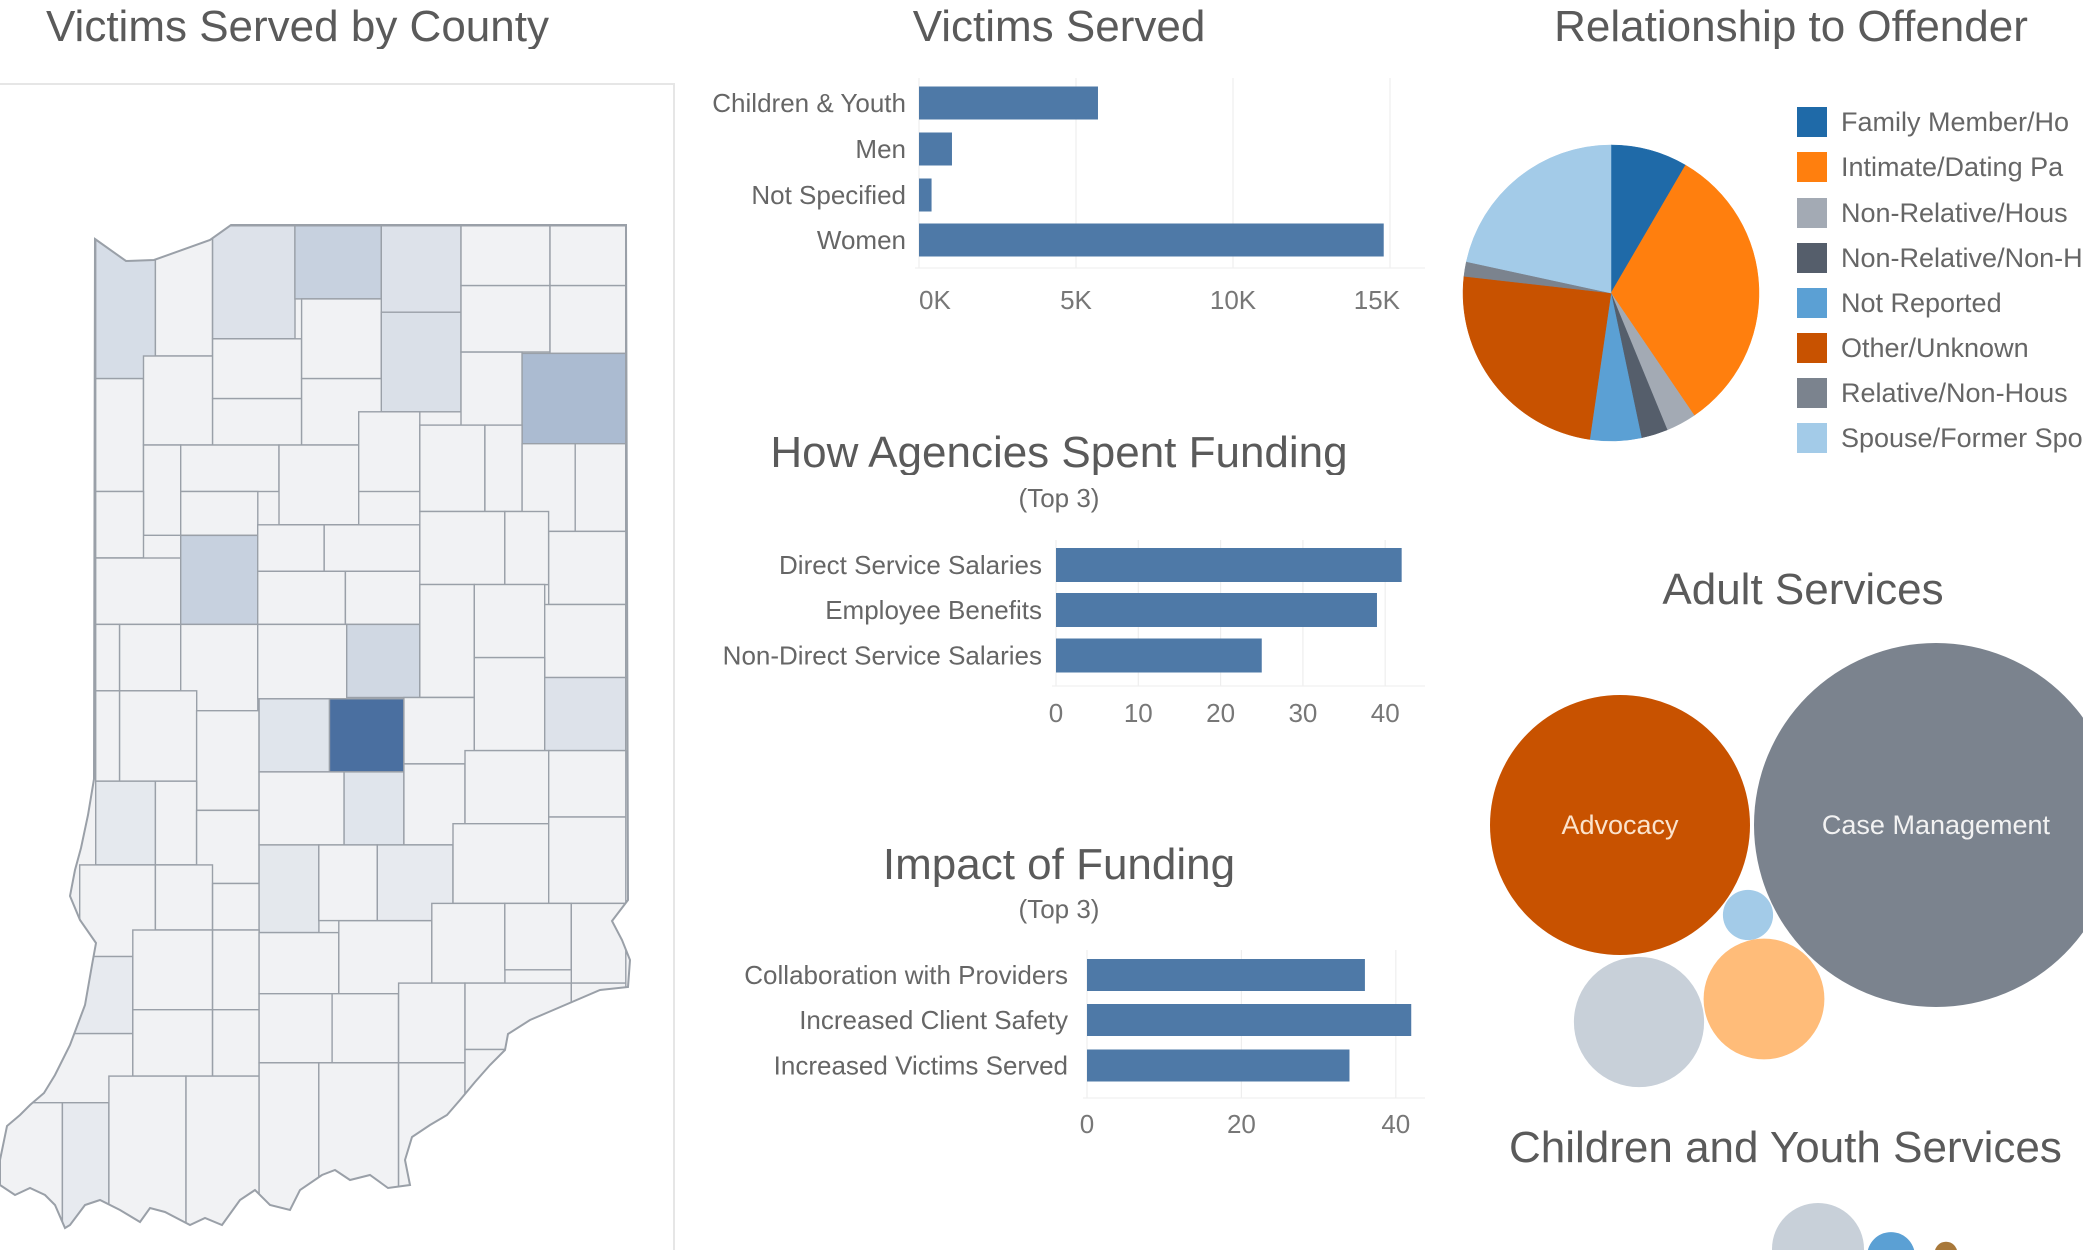 The height and width of the screenshot is (1250, 2083). What do you see at coordinates (1059, 453) in the screenshot?
I see `funding-spent-title: How Agencies Spent Funding` at bounding box center [1059, 453].